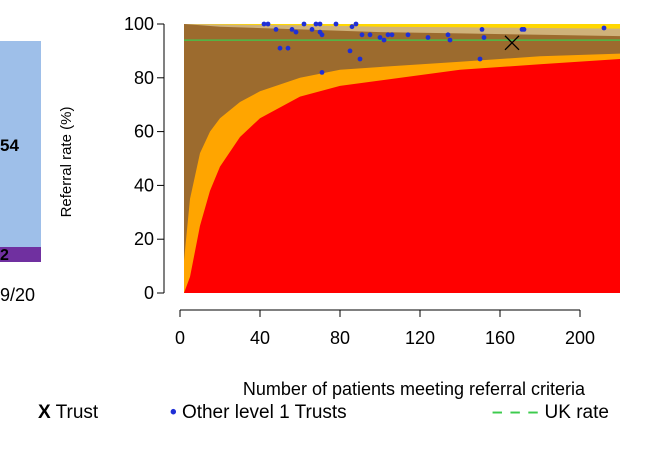  Describe the element at coordinates (500, 338) in the screenshot. I see `x-tick-label-160: 160` at that location.